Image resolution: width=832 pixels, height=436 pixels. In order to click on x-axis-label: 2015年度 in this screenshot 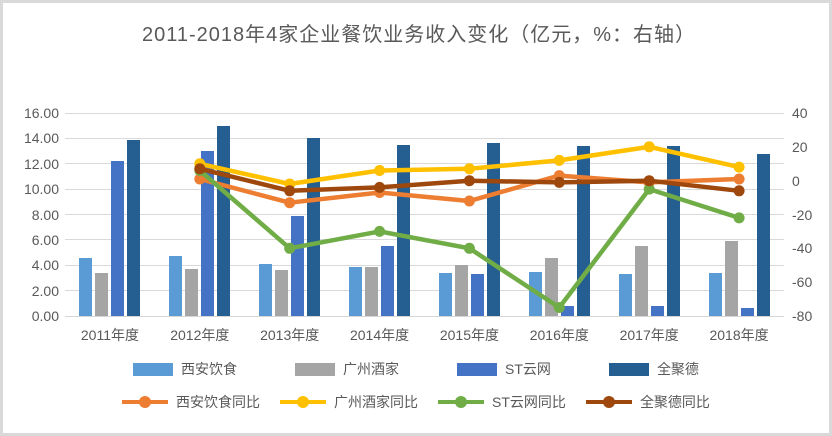, I will do `click(469, 335)`.